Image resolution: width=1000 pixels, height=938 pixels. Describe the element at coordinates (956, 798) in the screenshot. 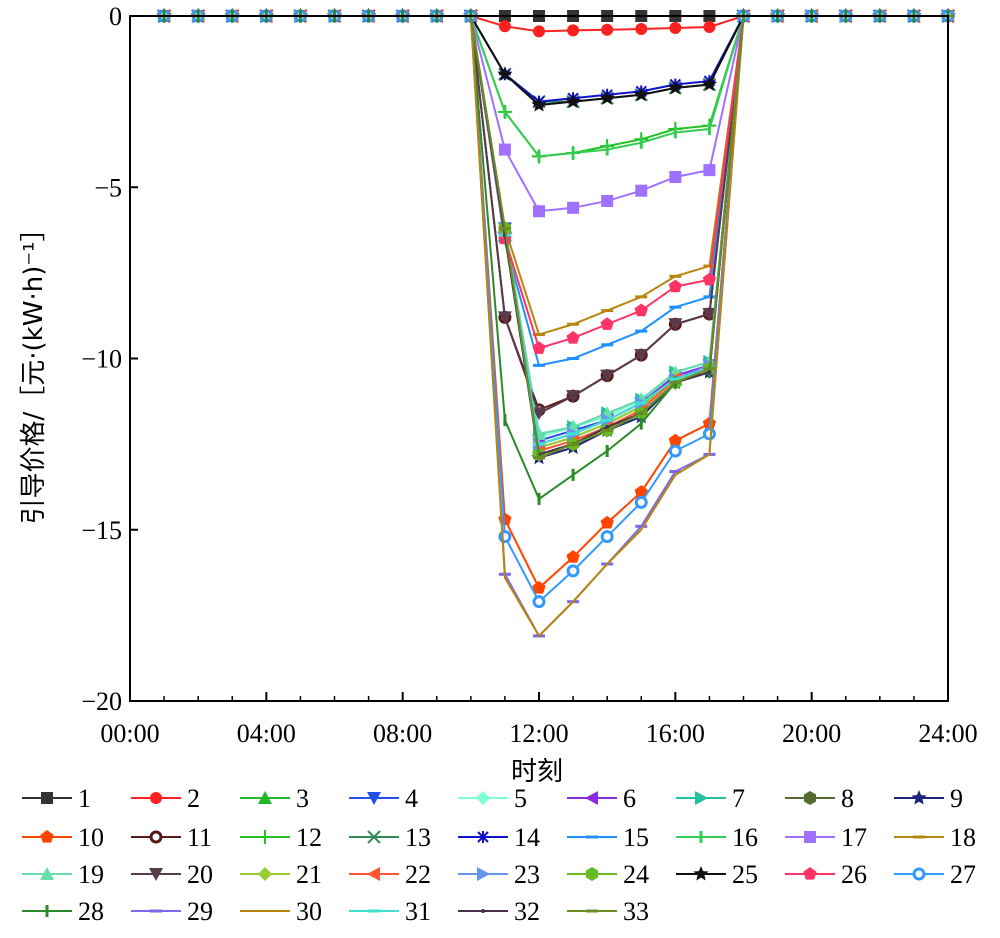

I see `legend-label: 9` at that location.